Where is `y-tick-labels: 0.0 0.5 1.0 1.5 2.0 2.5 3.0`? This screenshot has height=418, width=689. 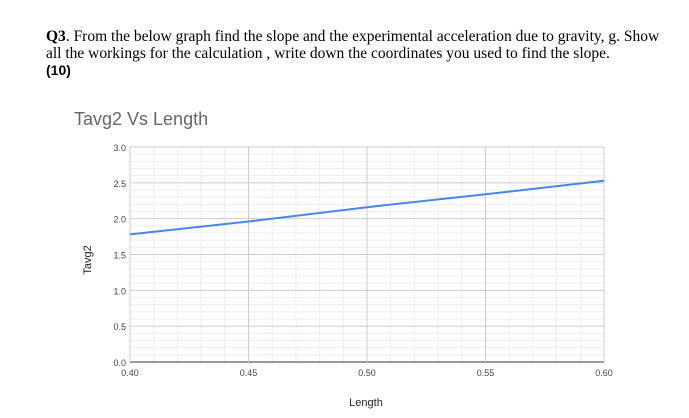
y-tick-labels: 0.0 0.5 1.0 1.5 2.0 2.5 3.0 is located at coordinates (119, 255).